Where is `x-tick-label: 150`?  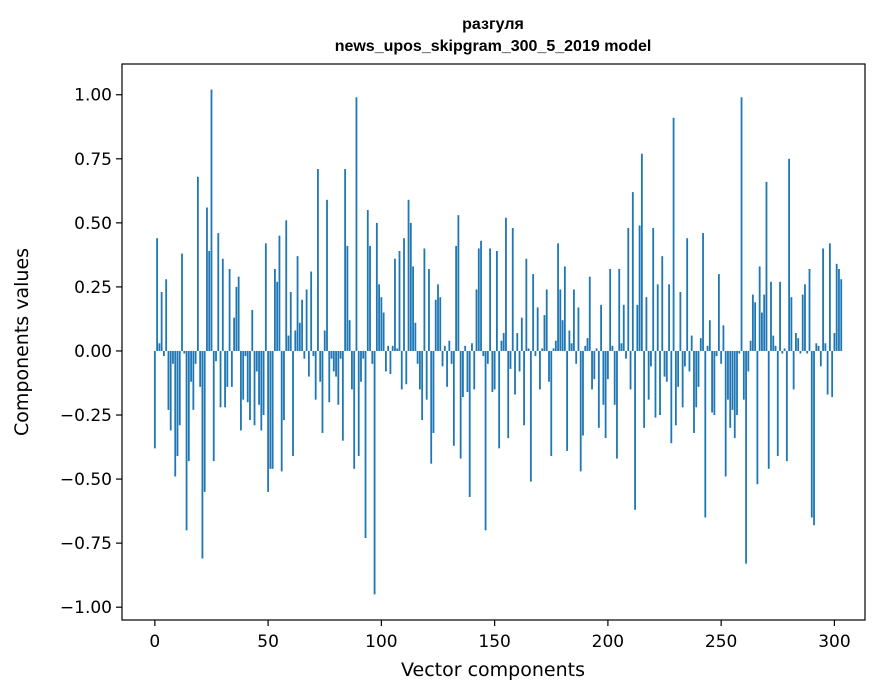 x-tick-label: 150 is located at coordinates (494, 642).